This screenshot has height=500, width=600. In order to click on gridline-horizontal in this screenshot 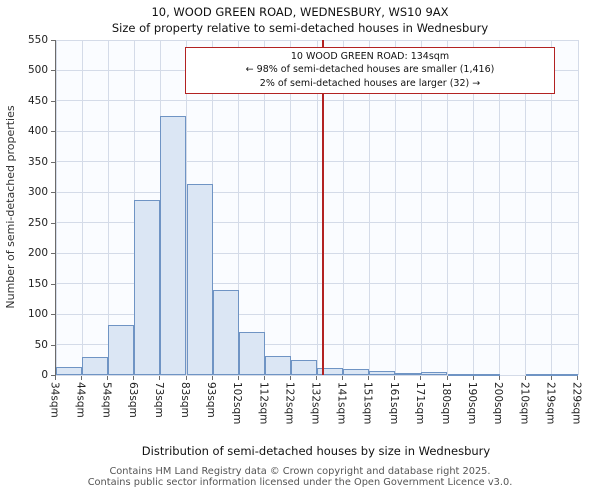, I will do `click(317, 375)`.